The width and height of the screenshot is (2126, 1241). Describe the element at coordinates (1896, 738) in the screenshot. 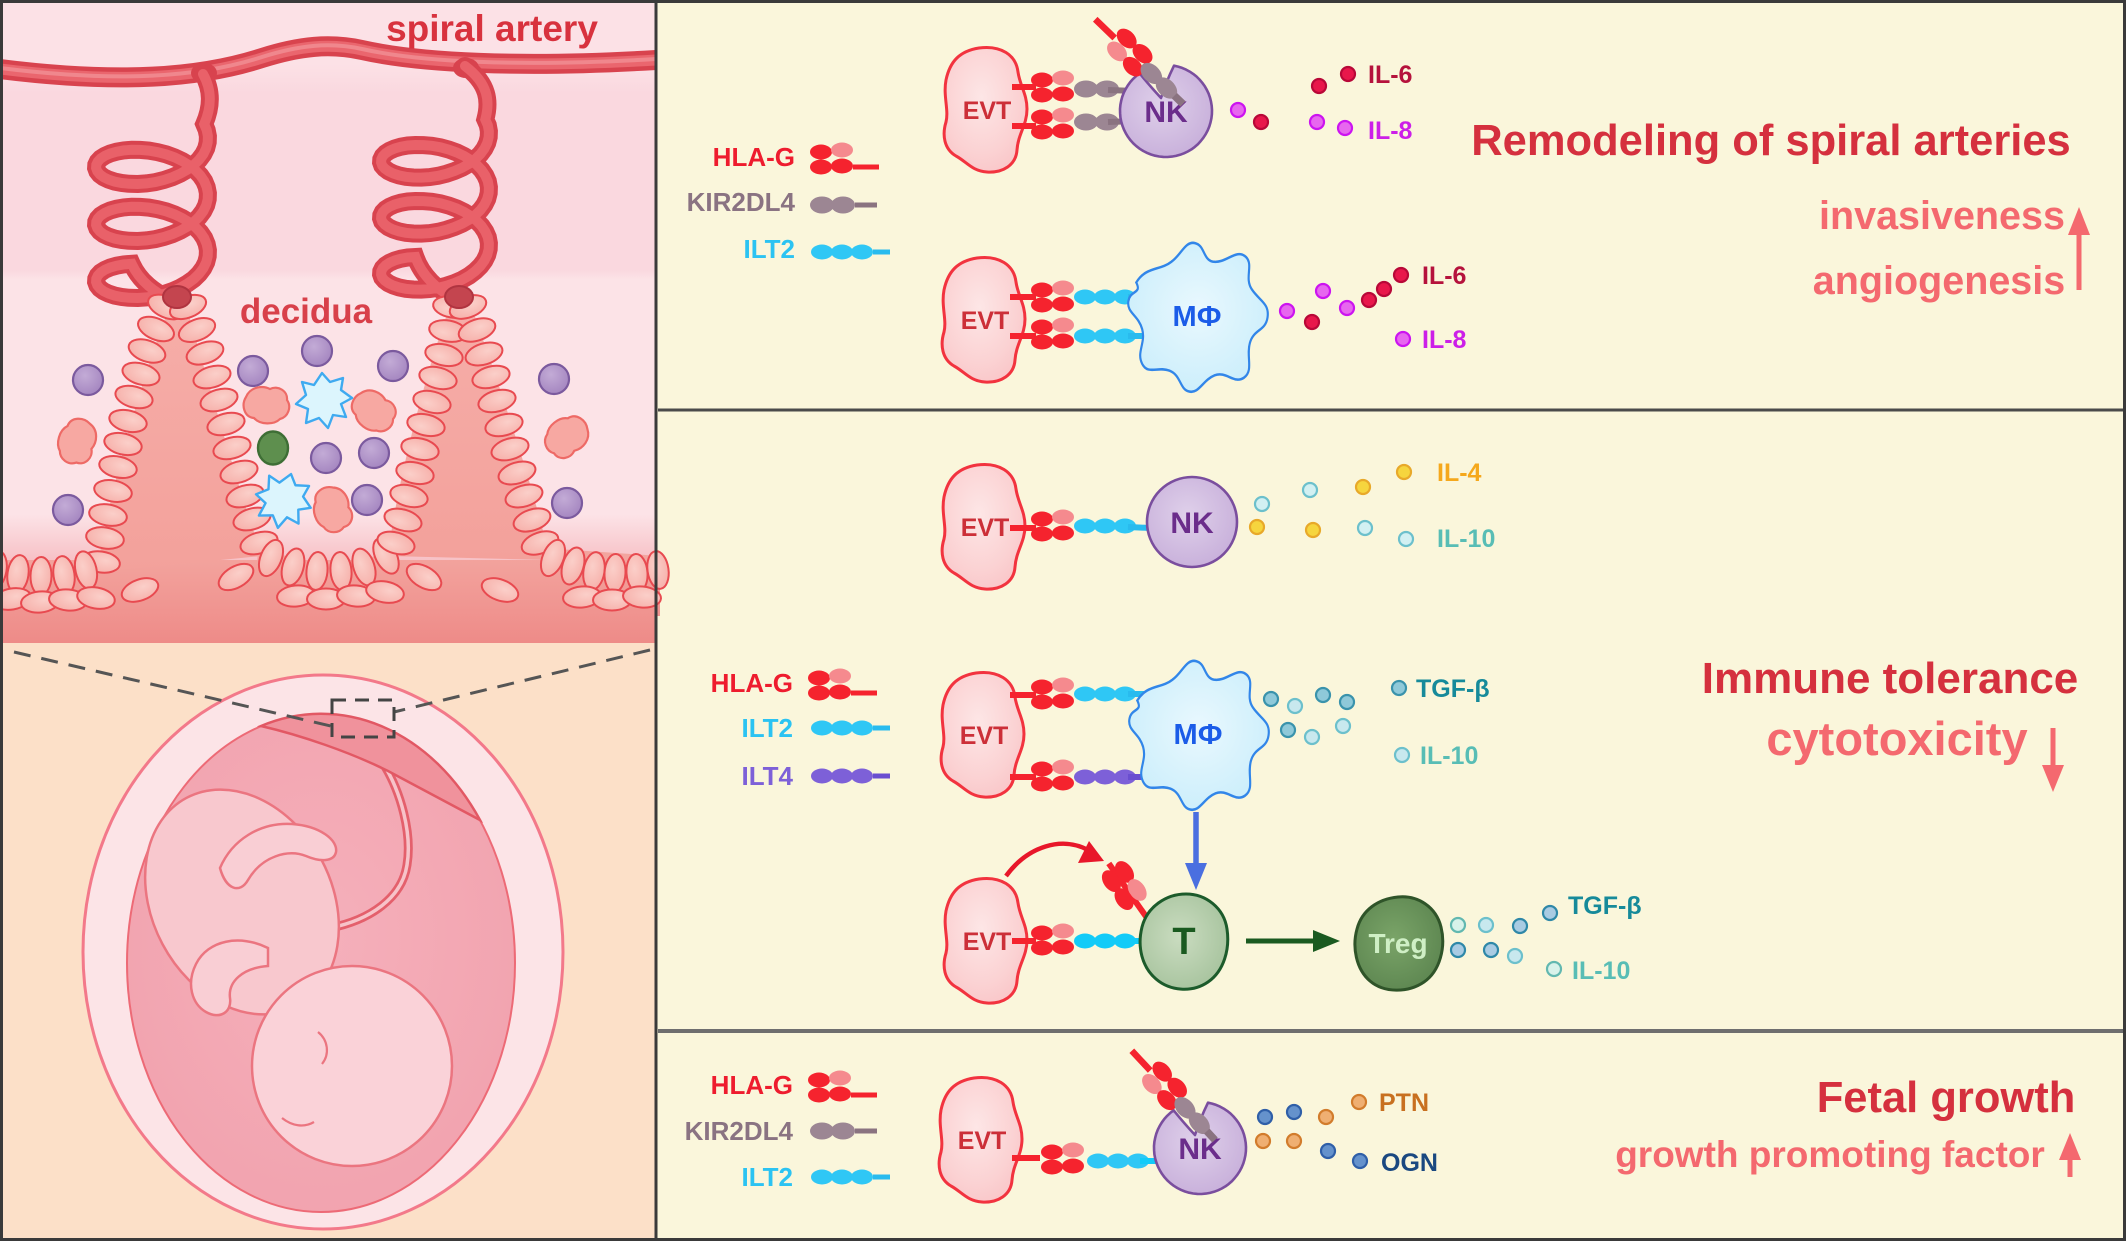

I see `svg-text: cytotoxicity` at that location.